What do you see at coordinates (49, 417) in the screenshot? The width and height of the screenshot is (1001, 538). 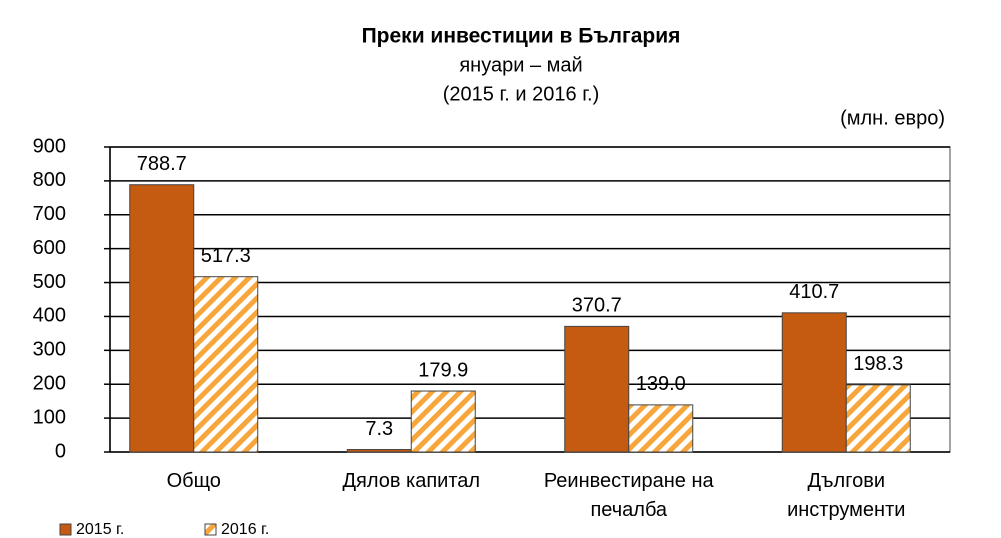 I see `y-tick-label: 100` at bounding box center [49, 417].